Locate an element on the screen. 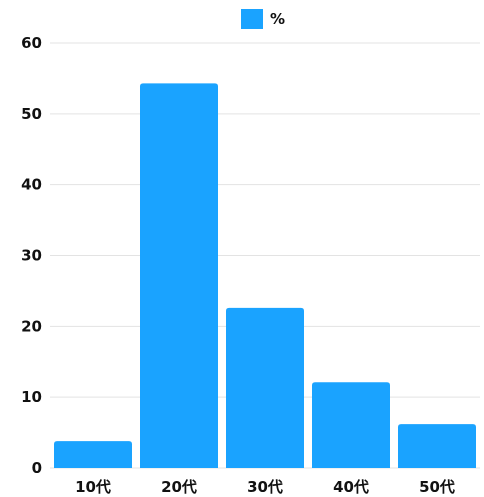 The image size is (484, 497). x-axis-tick-labels: 10代 20代 30代 40代 50代 is located at coordinates (265, 487).